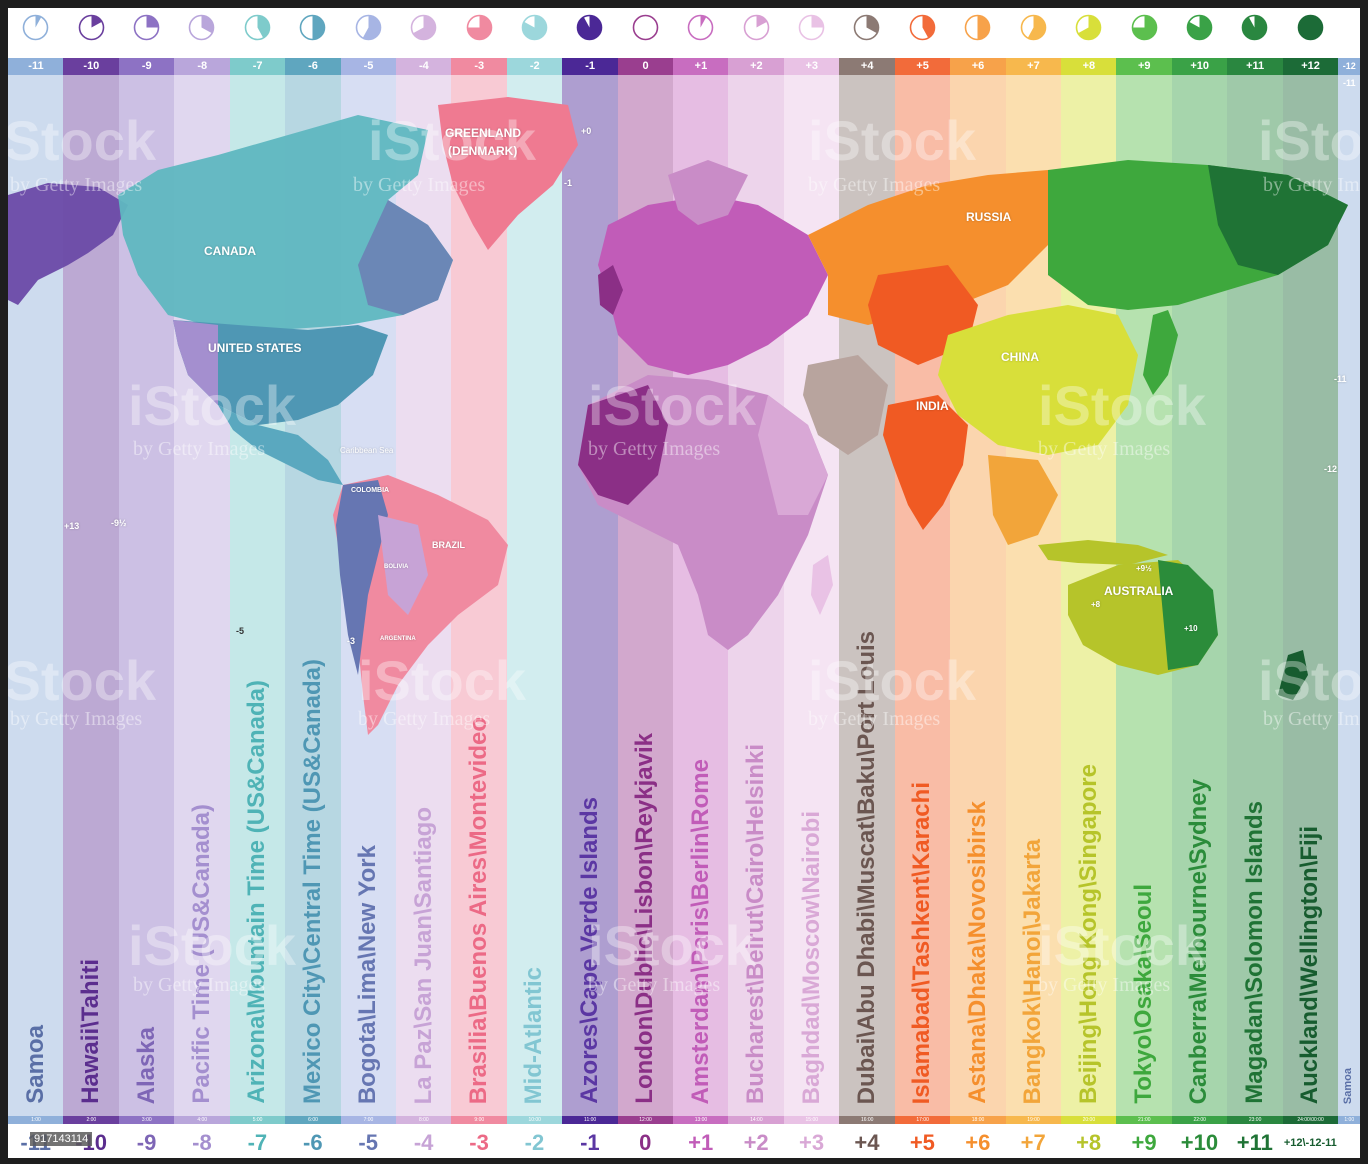  Describe the element at coordinates (925, 462) in the screenshot. I see `india-landmass` at that location.